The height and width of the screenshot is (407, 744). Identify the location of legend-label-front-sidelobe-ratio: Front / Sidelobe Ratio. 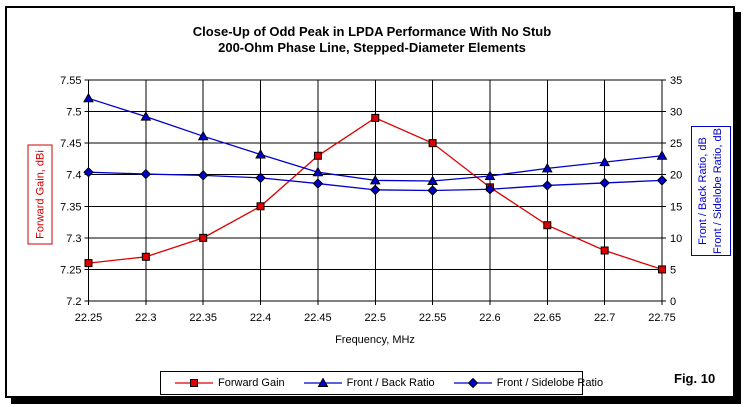
(550, 383).